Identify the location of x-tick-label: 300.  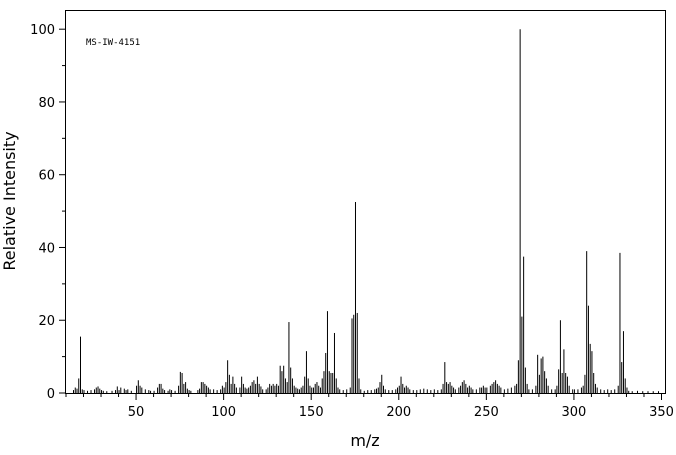
(574, 412).